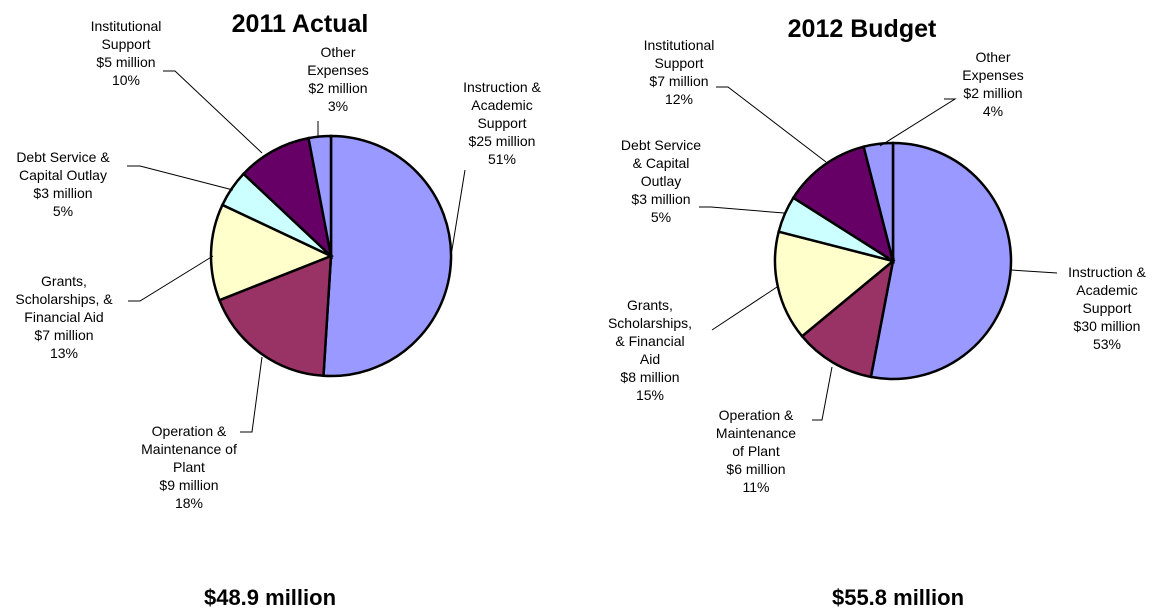  Describe the element at coordinates (125, 62) in the screenshot. I see `slice-label-line: $5 million` at that location.